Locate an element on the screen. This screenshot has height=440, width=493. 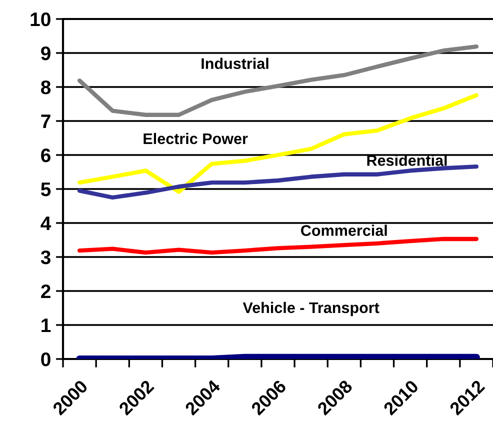
y-tick-label: 8 is located at coordinates (46, 87).